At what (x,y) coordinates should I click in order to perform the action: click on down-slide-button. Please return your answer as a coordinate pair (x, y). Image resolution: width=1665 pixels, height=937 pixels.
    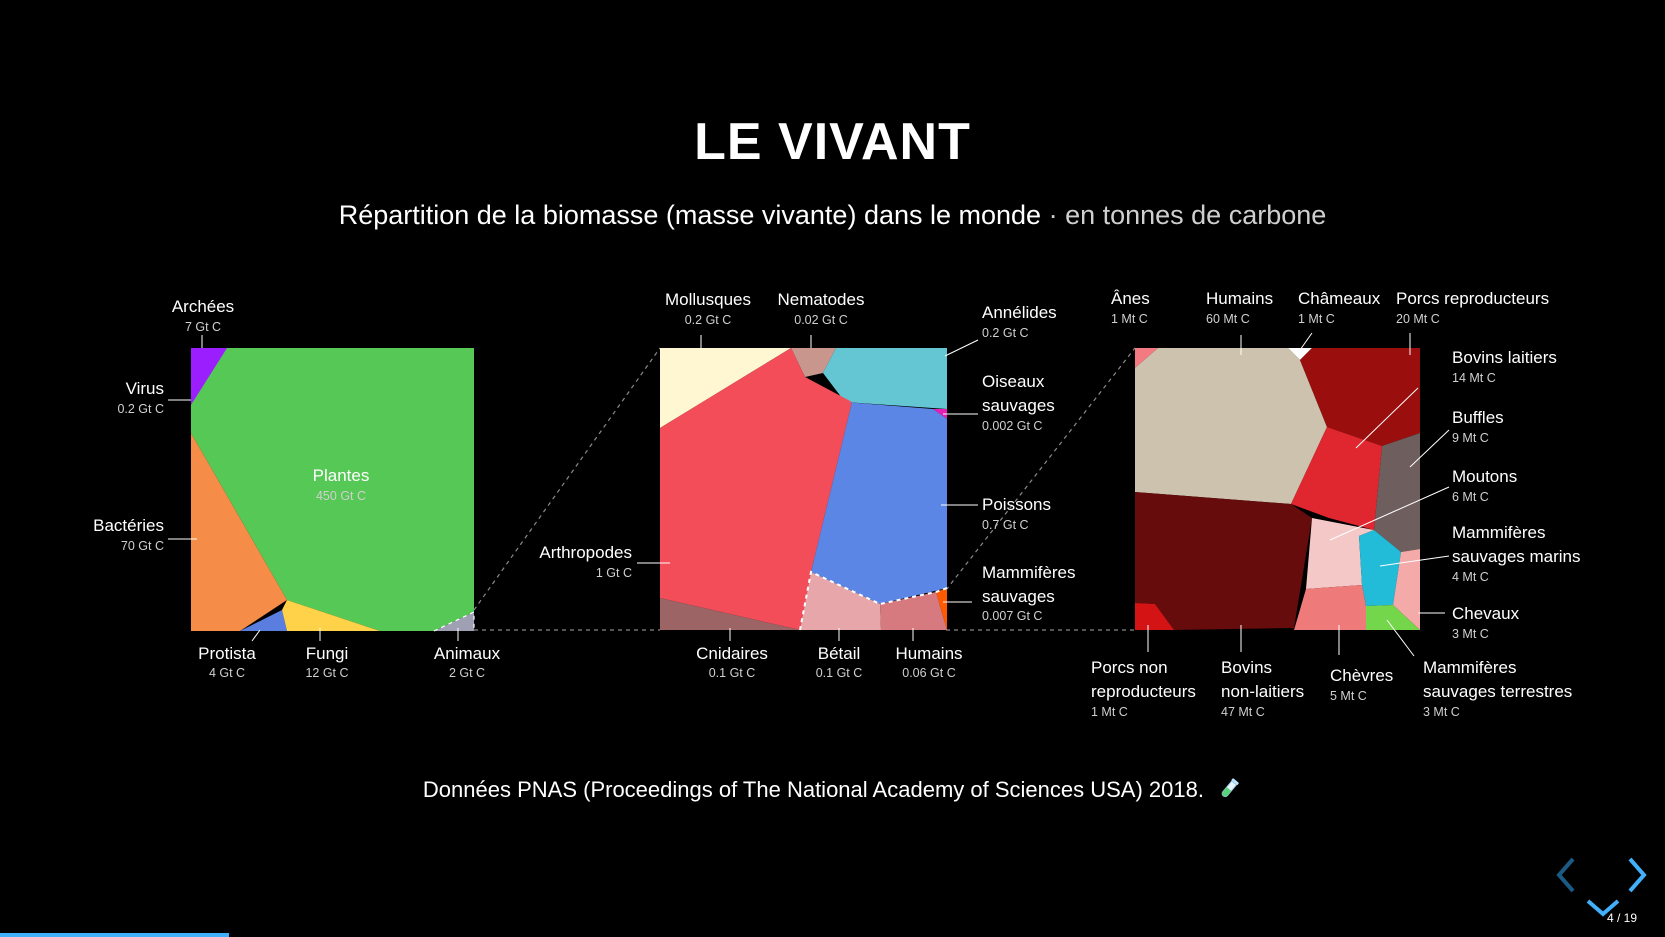
    Looking at the image, I should click on (1603, 908).